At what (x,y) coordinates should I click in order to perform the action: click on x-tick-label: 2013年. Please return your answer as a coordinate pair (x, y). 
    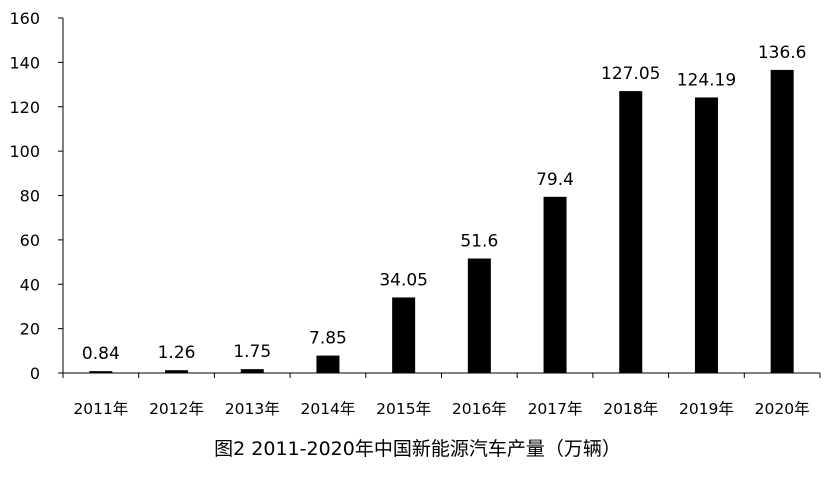
    Looking at the image, I should click on (252, 409).